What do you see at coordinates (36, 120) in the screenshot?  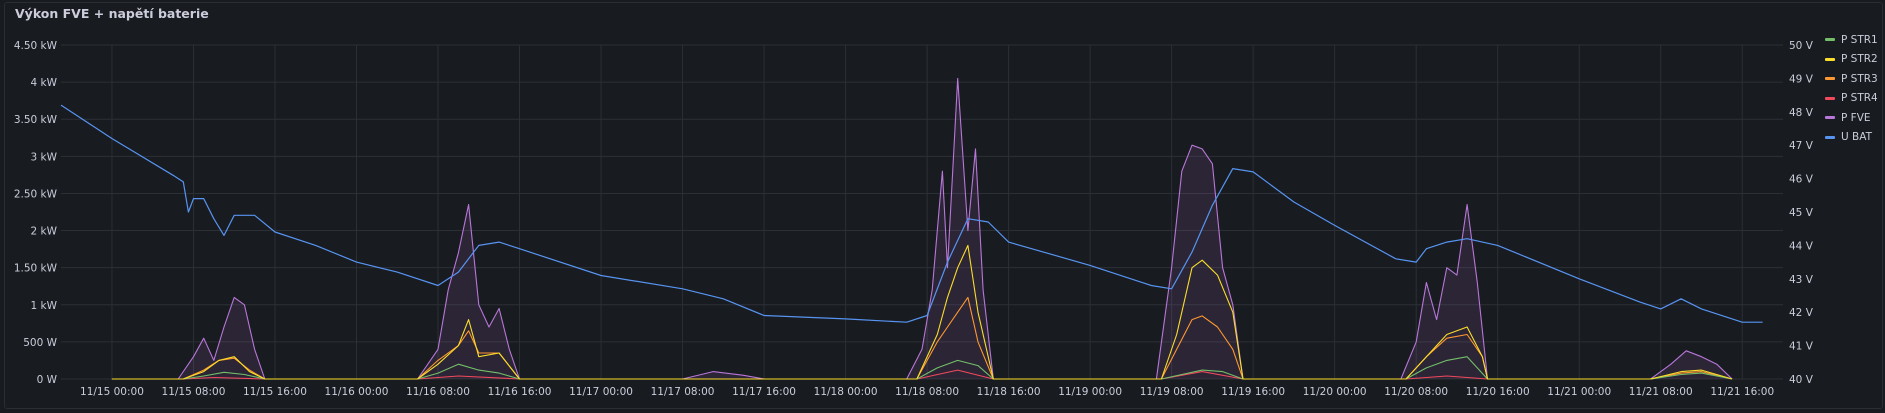 I see `left-tick-label: 3.50 kW` at bounding box center [36, 120].